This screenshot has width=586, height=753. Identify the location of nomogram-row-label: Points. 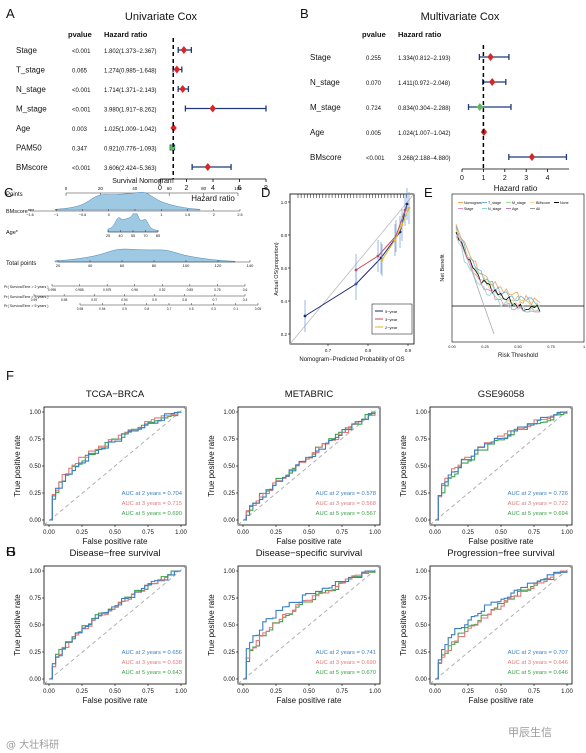
(14, 195).